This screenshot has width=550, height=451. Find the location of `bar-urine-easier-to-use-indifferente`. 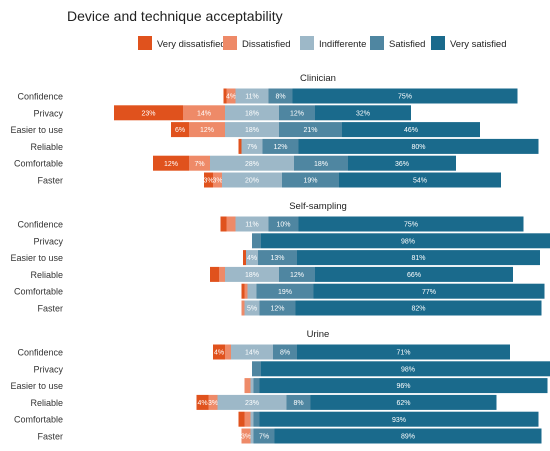

bar-urine-easier-to-use-indifferente is located at coordinates (252, 386).